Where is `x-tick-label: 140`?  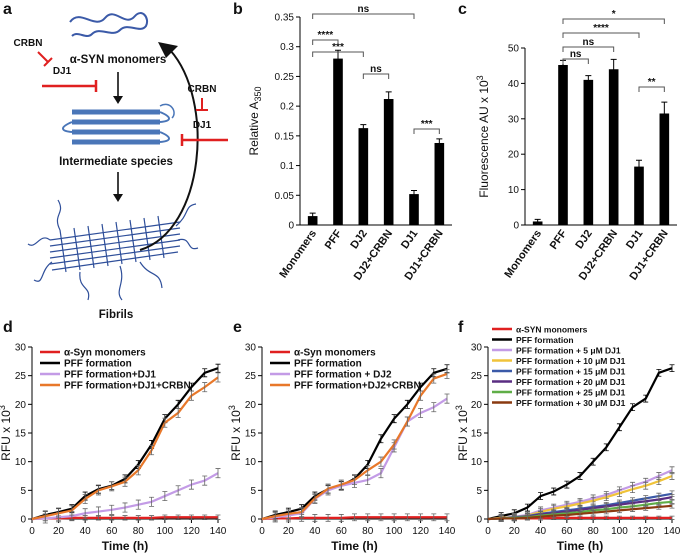
x-tick-label: 140 is located at coordinates (672, 531).